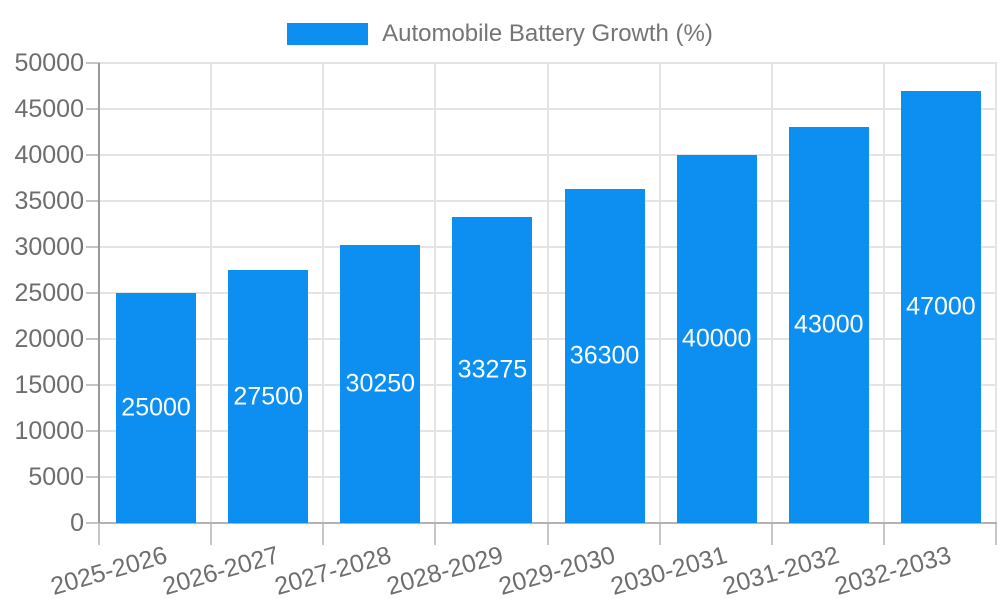  Describe the element at coordinates (49, 247) in the screenshot. I see `y-axis-label: 30000` at that location.